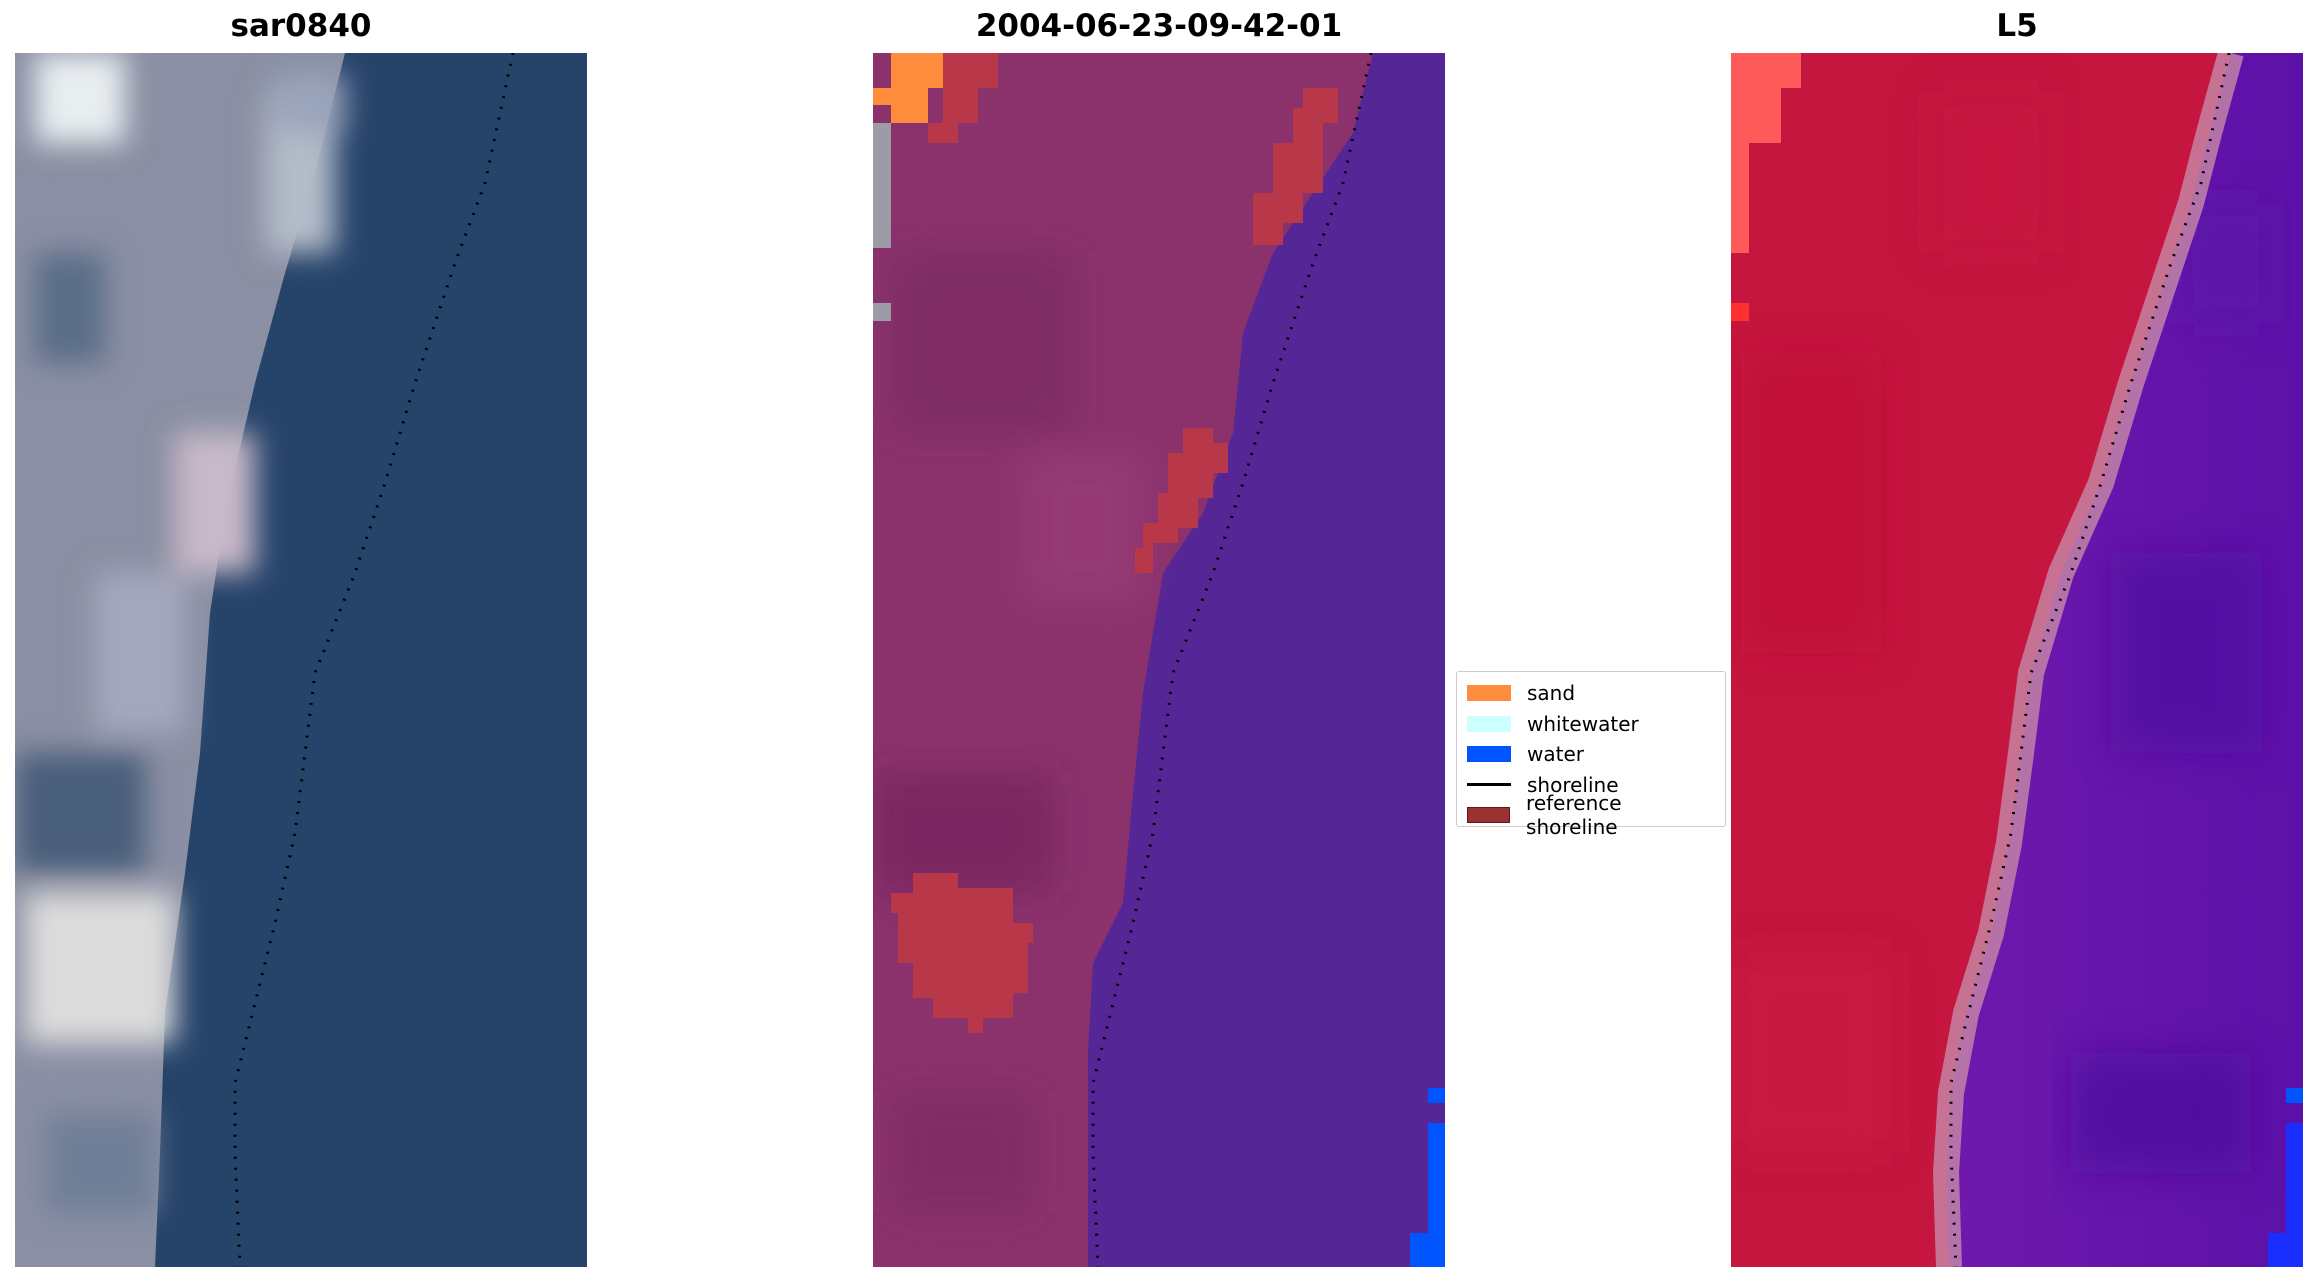 The width and height of the screenshot is (2317, 1283). I want to click on legend-label: water, so click(1555, 754).